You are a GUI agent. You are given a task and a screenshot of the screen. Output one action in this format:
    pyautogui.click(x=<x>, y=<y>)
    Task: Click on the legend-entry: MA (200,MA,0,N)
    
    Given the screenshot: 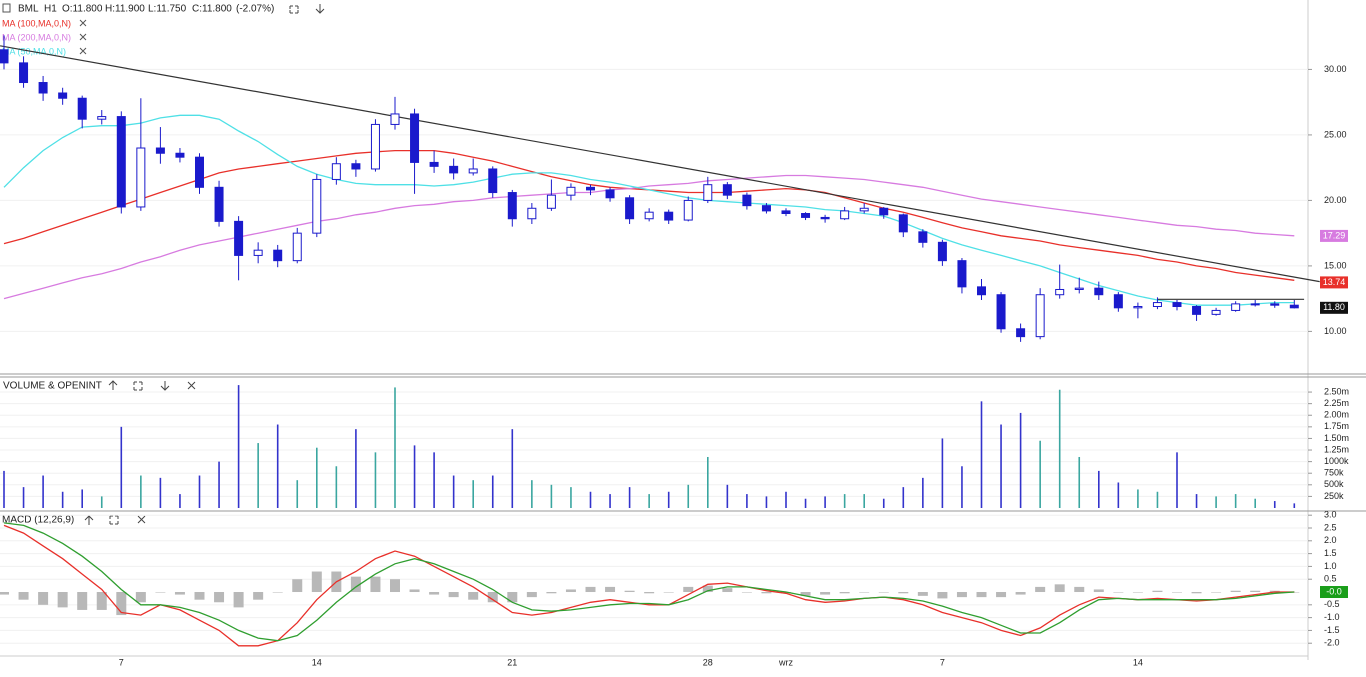 What is the action you would take?
    pyautogui.click(x=36, y=37)
    